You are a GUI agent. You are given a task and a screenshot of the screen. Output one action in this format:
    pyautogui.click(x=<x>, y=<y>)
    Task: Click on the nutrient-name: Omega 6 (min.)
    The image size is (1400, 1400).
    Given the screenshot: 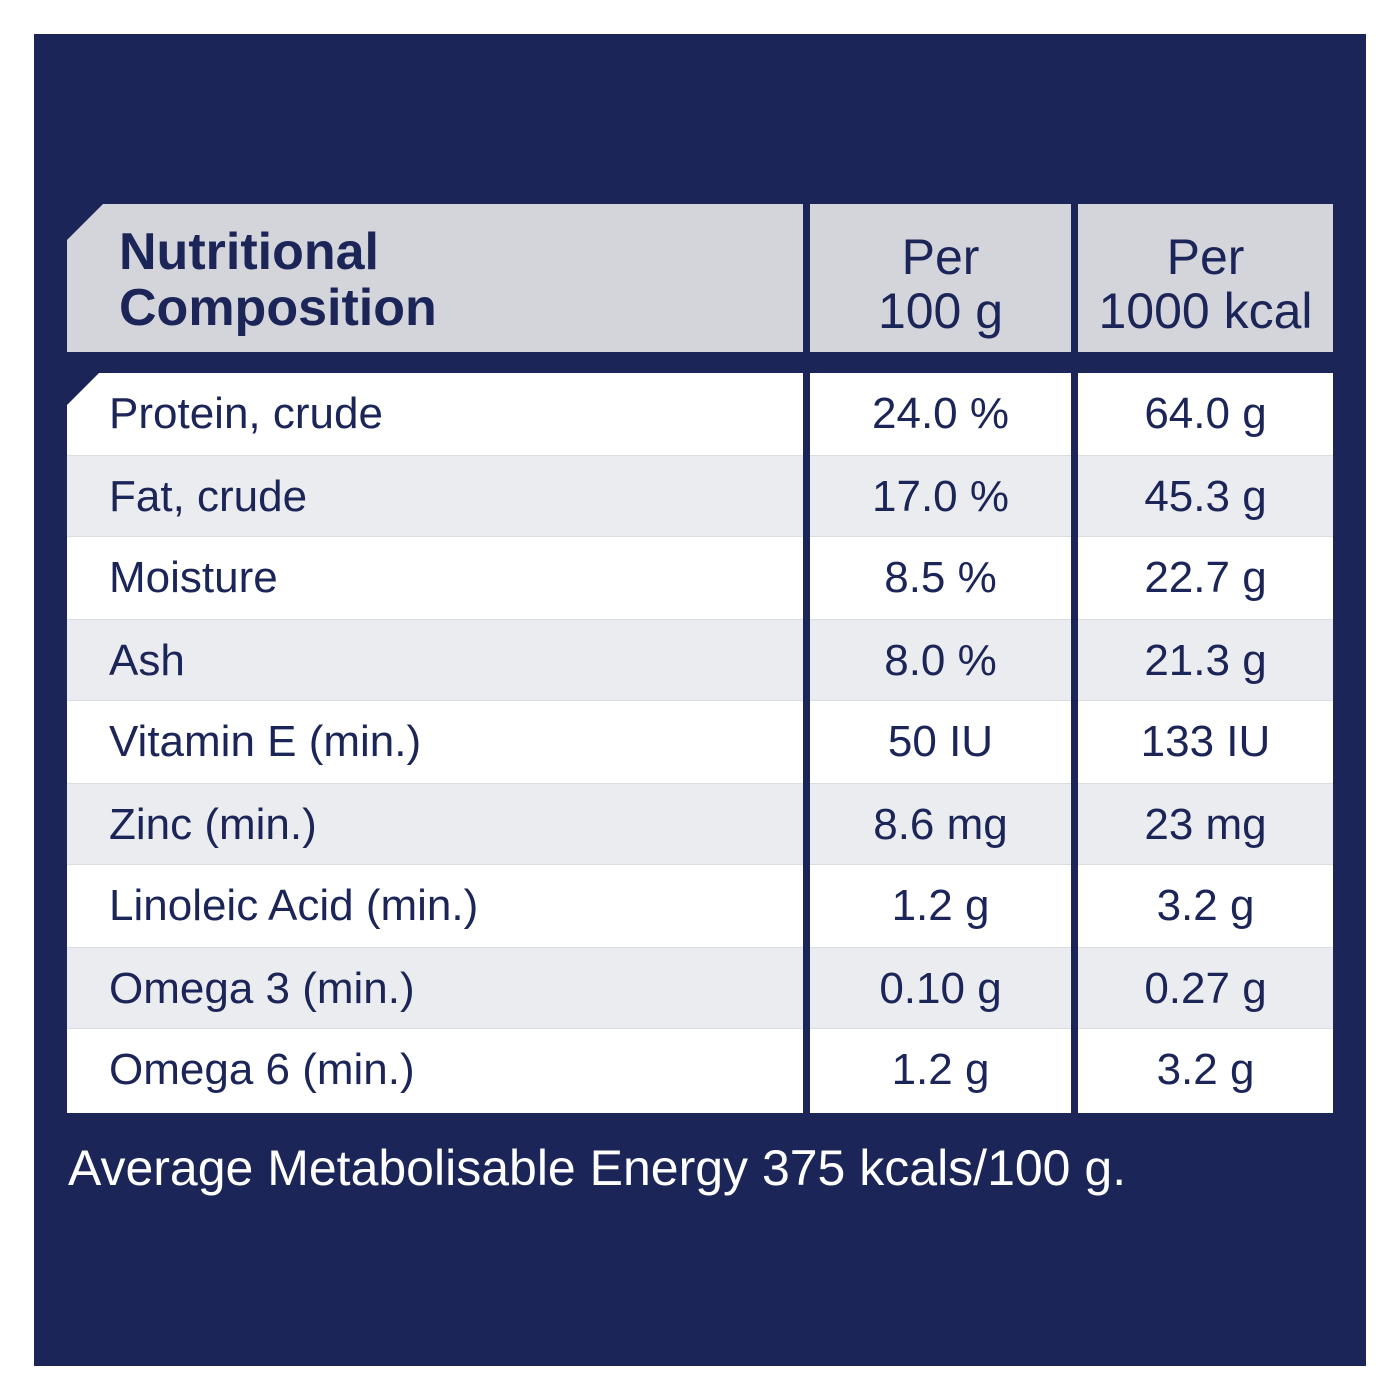 What is the action you would take?
    pyautogui.click(x=262, y=1069)
    